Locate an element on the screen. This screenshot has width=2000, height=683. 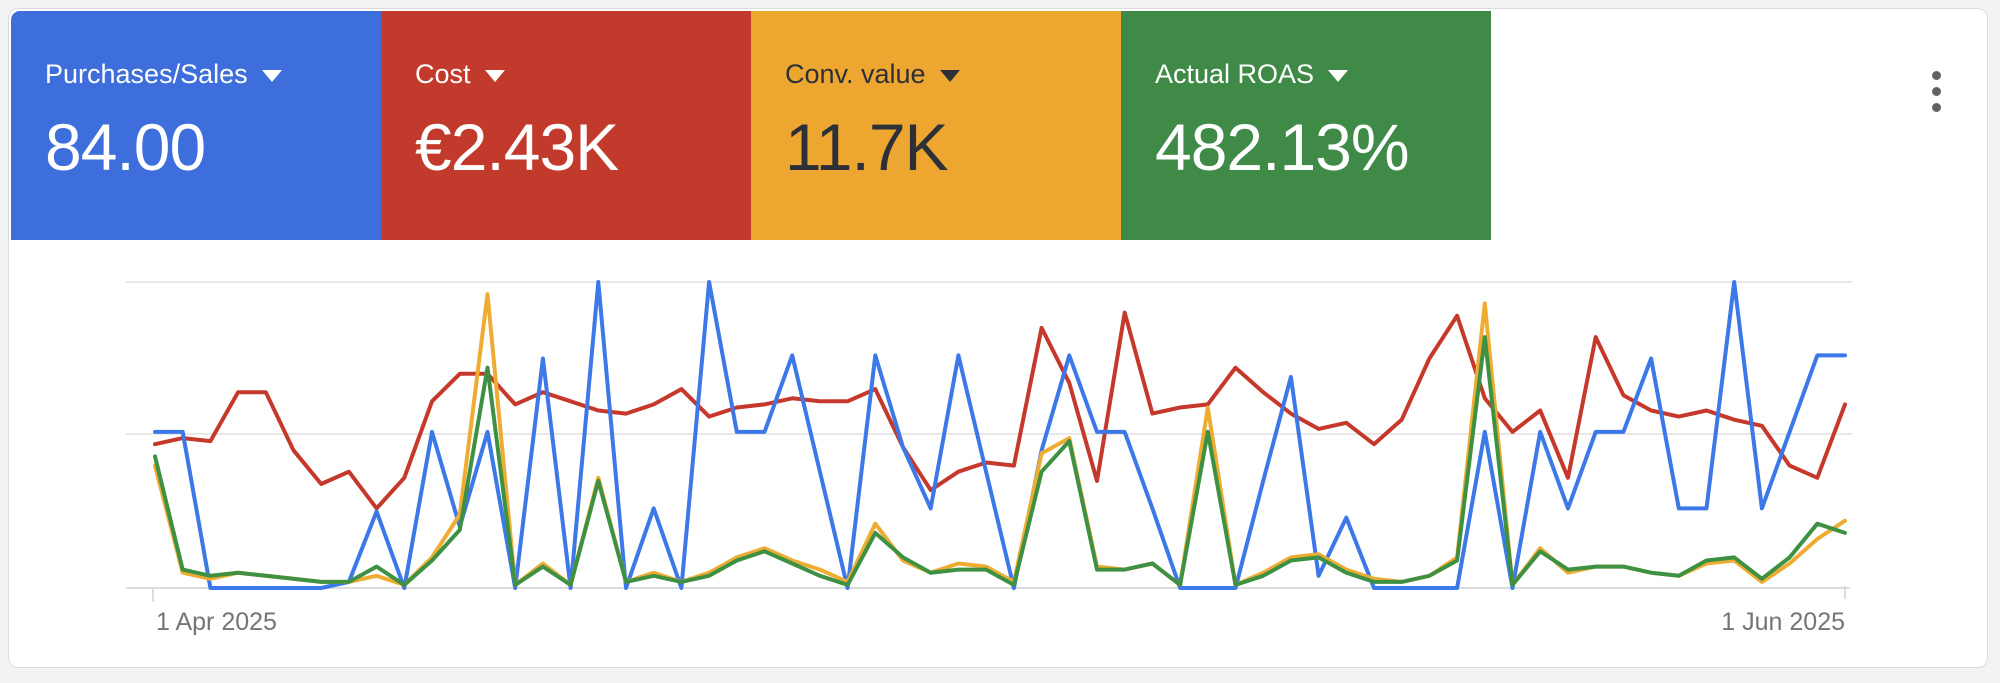
more-options-button is located at coordinates (1936, 91).